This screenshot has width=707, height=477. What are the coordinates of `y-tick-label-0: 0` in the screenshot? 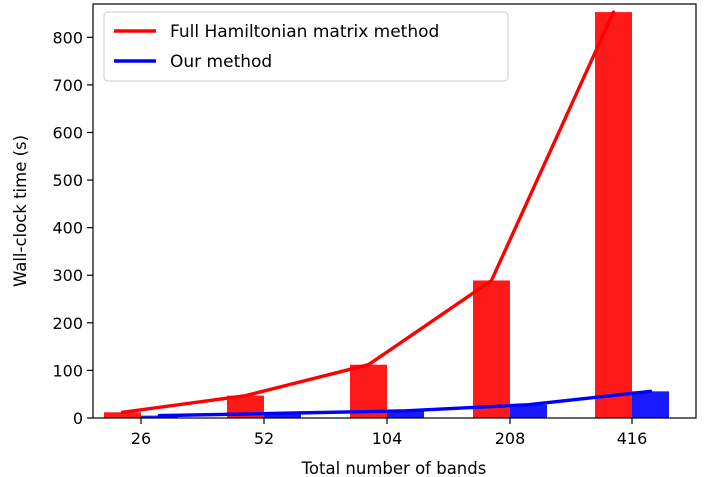 It's located at (78, 418).